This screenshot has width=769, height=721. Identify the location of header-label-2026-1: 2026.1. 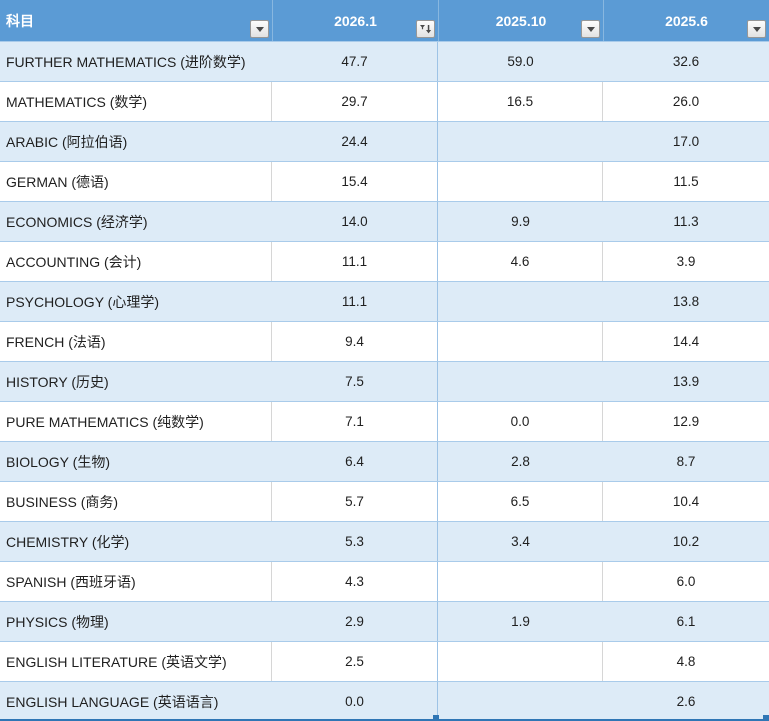
(355, 20).